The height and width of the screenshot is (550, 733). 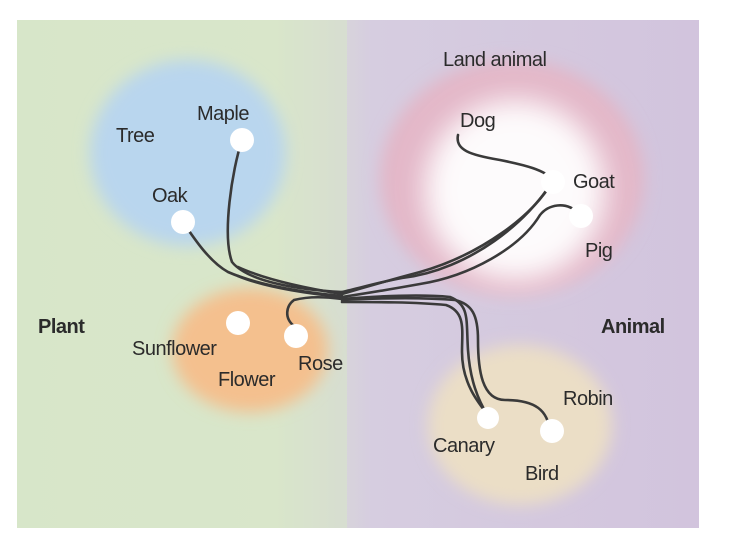 What do you see at coordinates (242, 140) in the screenshot?
I see `node-maple` at bounding box center [242, 140].